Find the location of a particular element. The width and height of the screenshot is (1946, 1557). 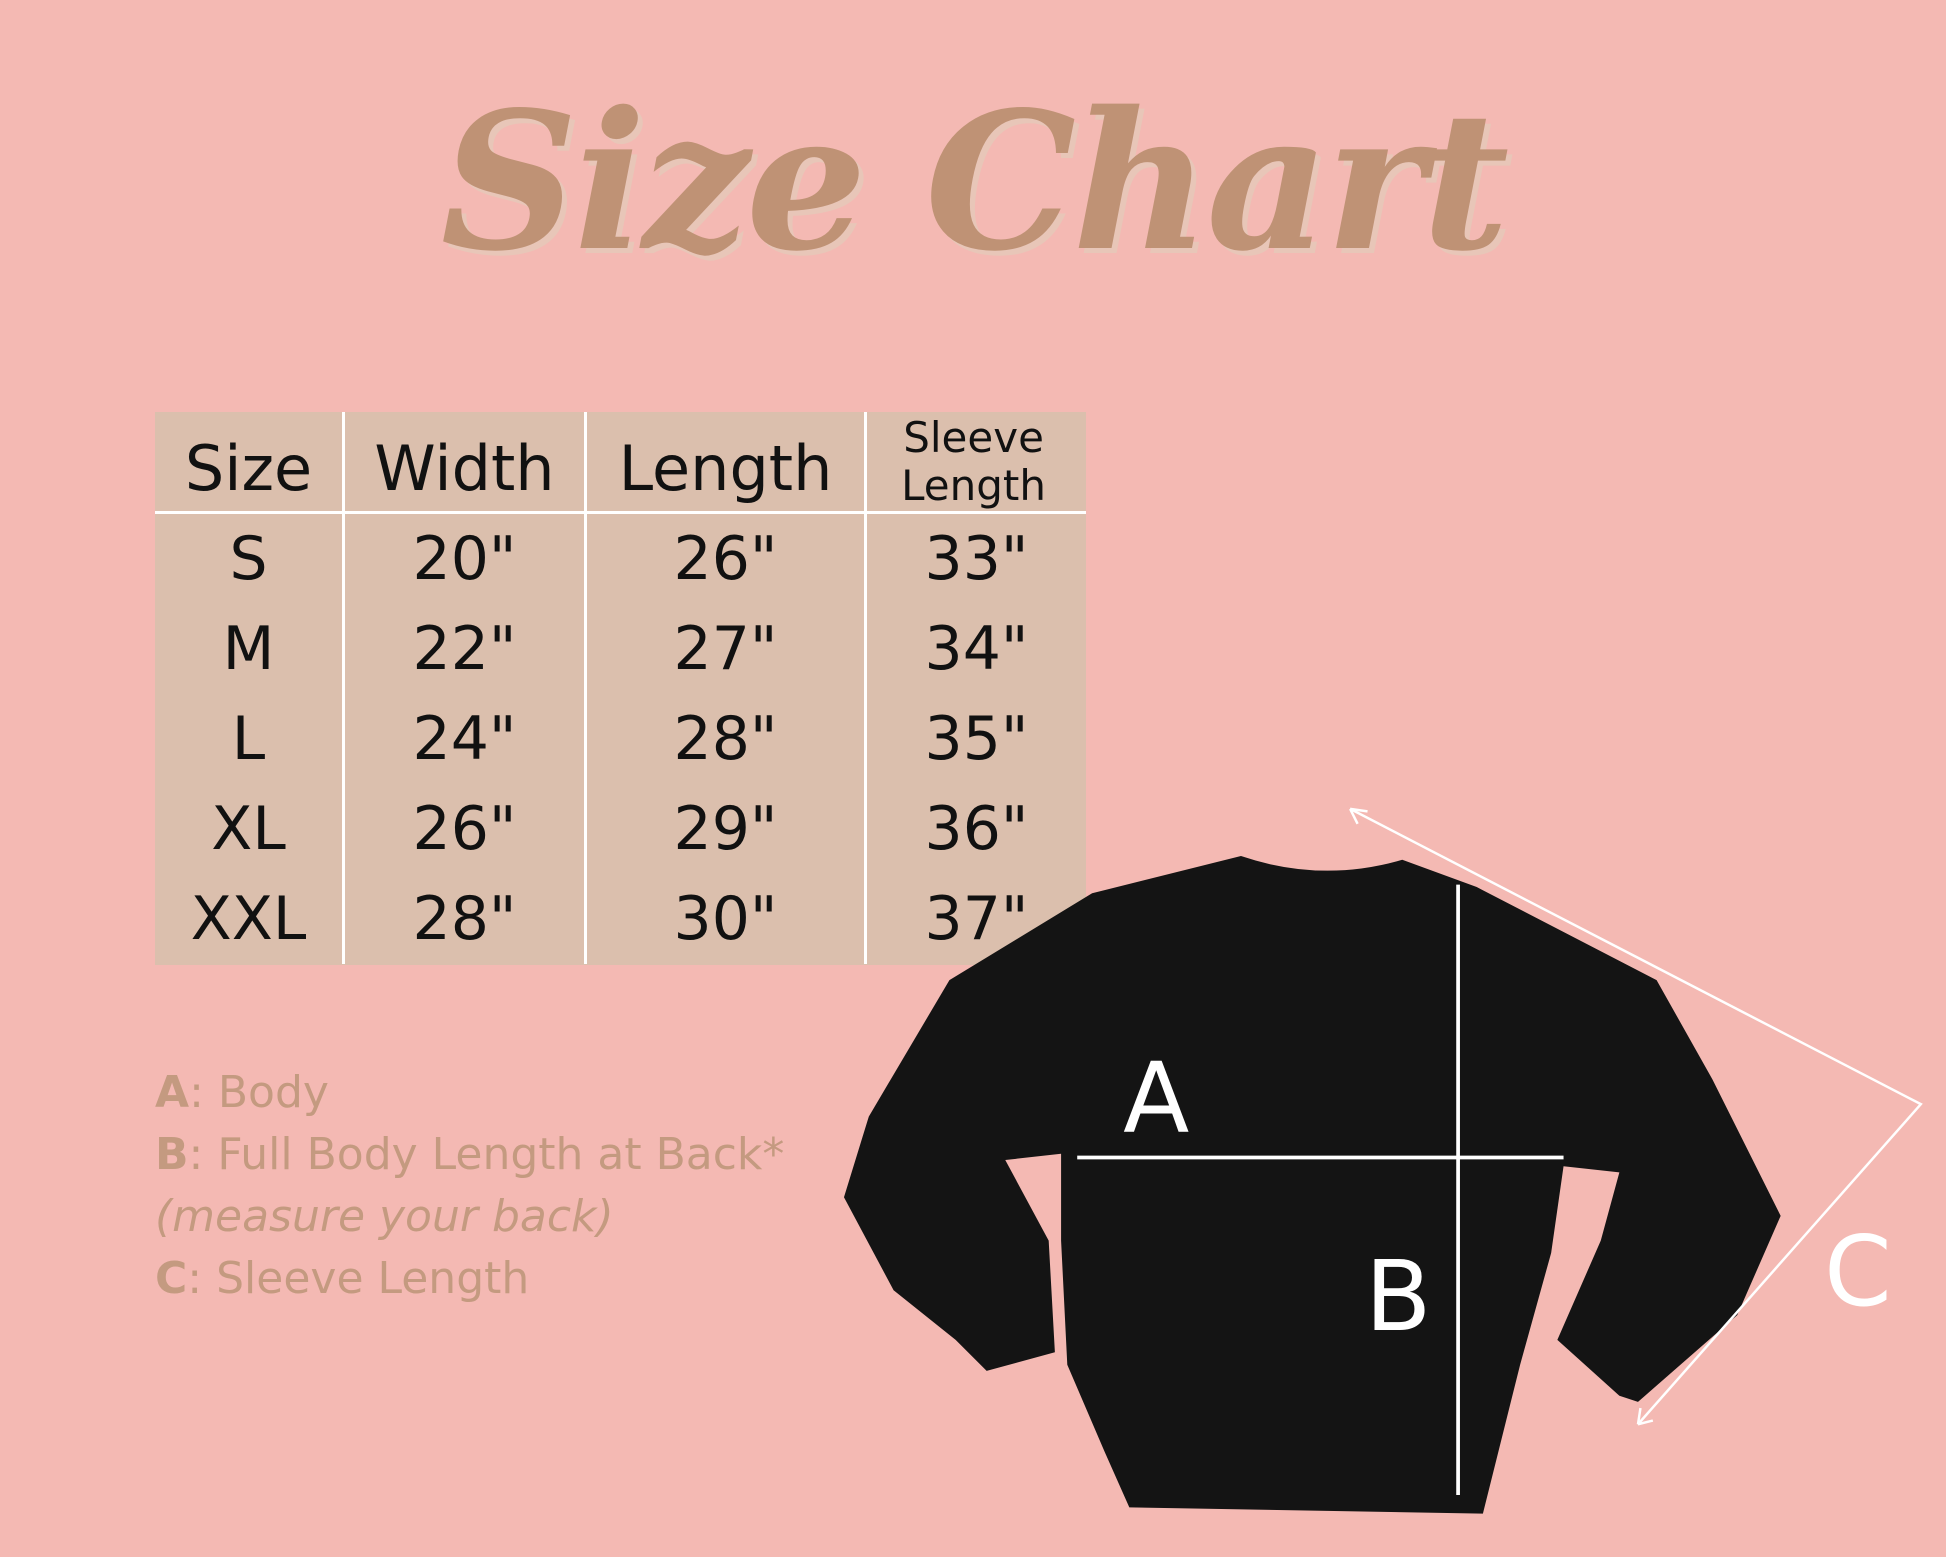

label-c: C is located at coordinates (1858, 1271).